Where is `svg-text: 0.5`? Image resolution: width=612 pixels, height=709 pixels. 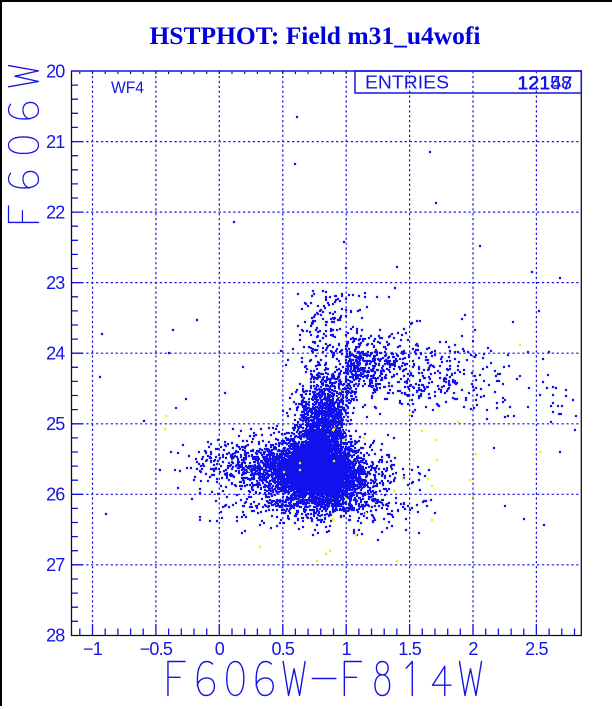
svg-text: 0.5 is located at coordinates (282, 649).